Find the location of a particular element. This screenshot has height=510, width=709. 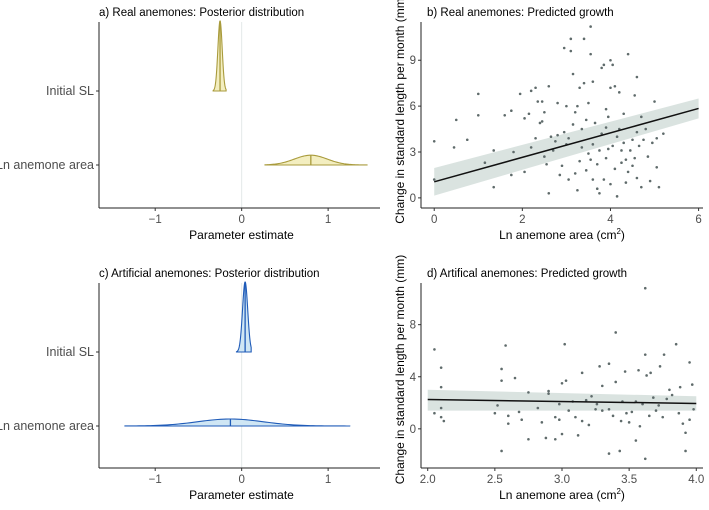

y-tick-label: 4 is located at coordinates (413, 378).